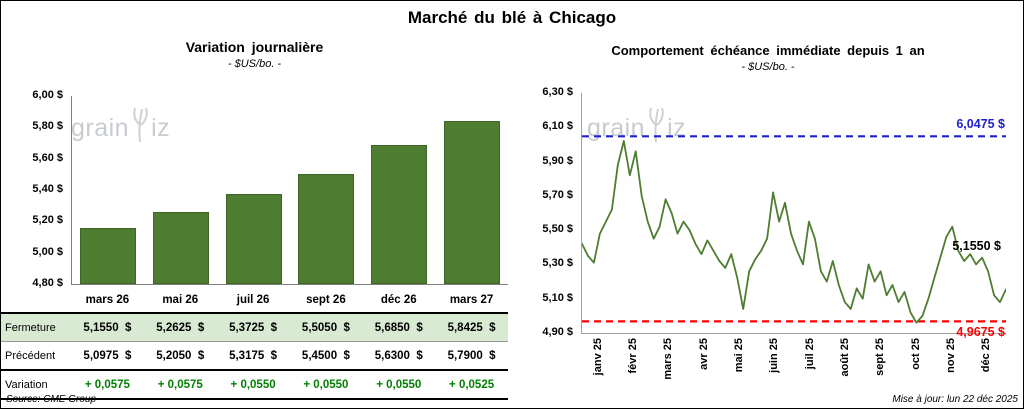 The height and width of the screenshot is (409, 1024). Describe the element at coordinates (557, 263) in the screenshot. I see `y-tick-label: 5,30 $` at that location.